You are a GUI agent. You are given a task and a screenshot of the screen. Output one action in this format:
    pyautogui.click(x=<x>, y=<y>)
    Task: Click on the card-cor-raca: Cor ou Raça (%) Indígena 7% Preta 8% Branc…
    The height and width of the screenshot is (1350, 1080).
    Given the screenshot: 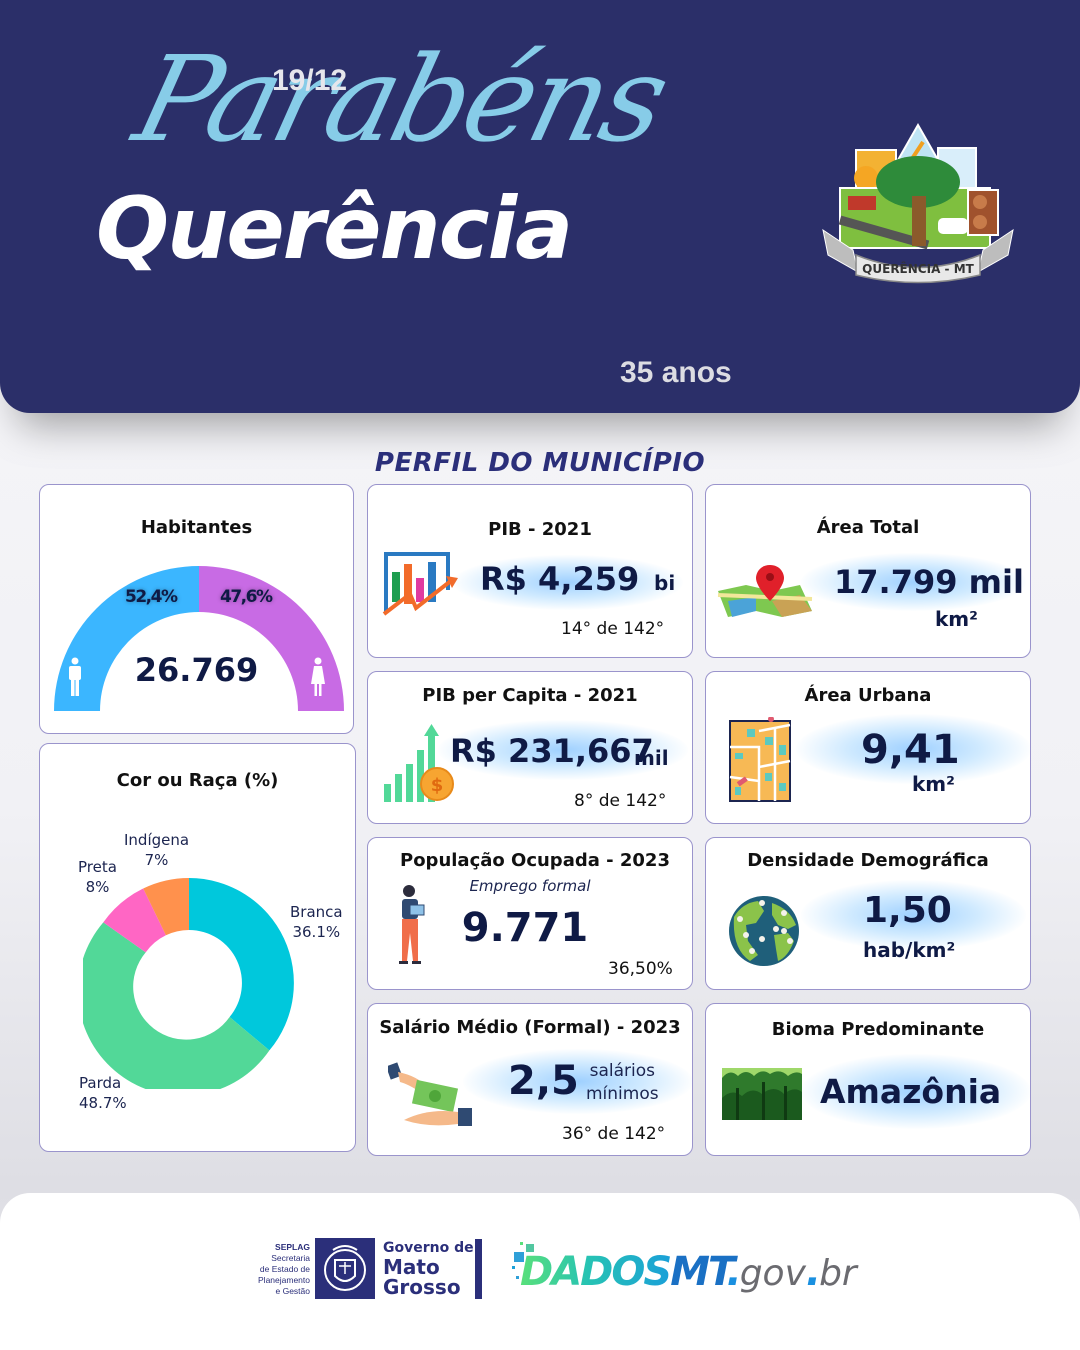 What is the action you would take?
    pyautogui.click(x=197, y=947)
    